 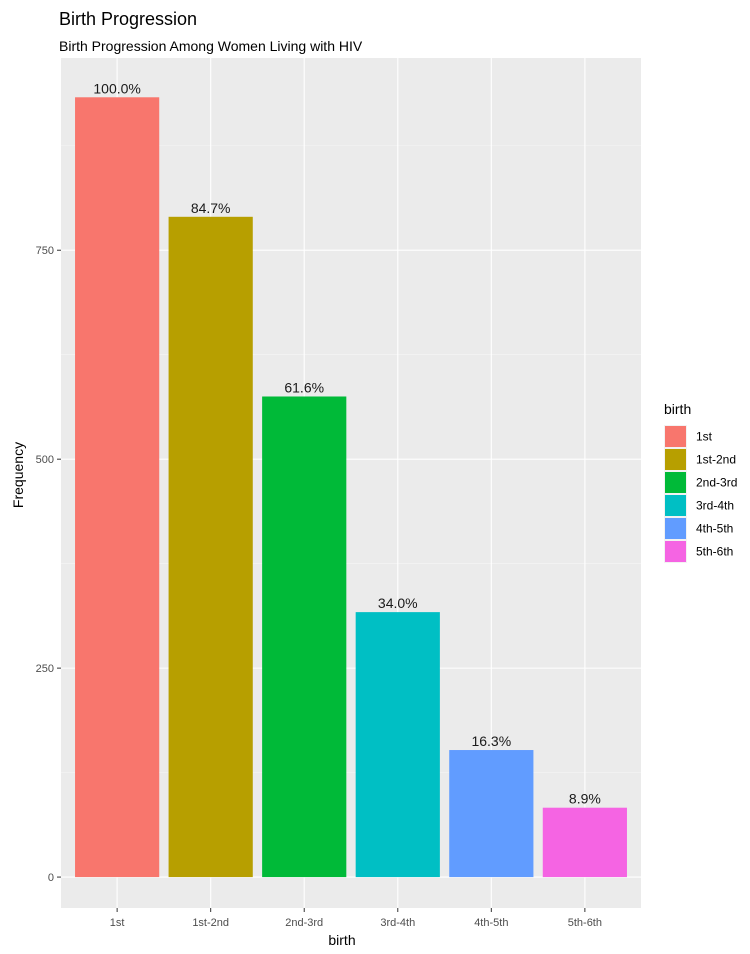 I want to click on legend-label: 3rd-4th, so click(x=715, y=506).